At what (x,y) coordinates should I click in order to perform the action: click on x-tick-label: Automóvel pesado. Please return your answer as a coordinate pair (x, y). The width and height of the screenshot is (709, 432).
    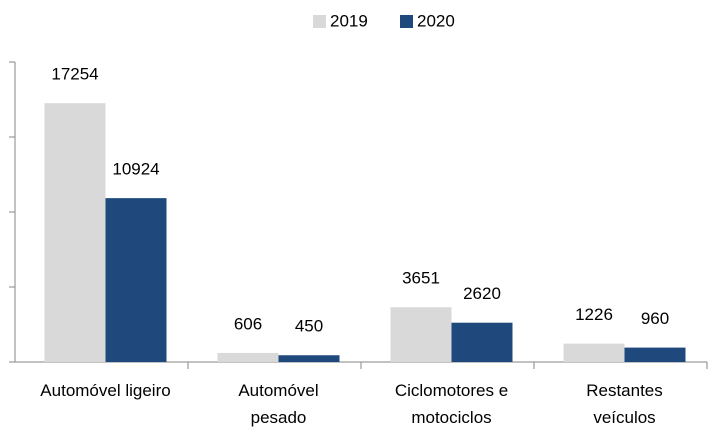
    Looking at the image, I should click on (278, 404).